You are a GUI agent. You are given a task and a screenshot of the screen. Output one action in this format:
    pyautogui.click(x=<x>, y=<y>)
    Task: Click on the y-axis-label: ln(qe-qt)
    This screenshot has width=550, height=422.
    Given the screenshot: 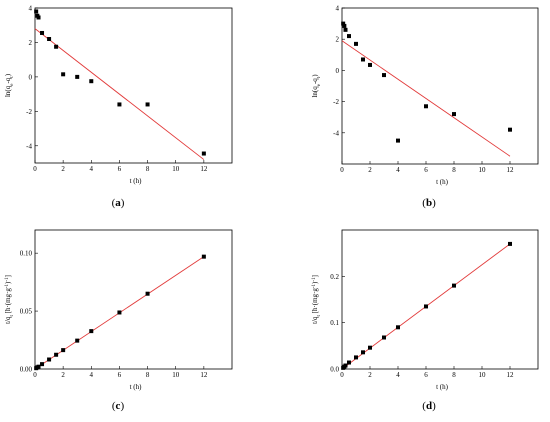 What is the action you would take?
    pyautogui.click(x=316, y=86)
    